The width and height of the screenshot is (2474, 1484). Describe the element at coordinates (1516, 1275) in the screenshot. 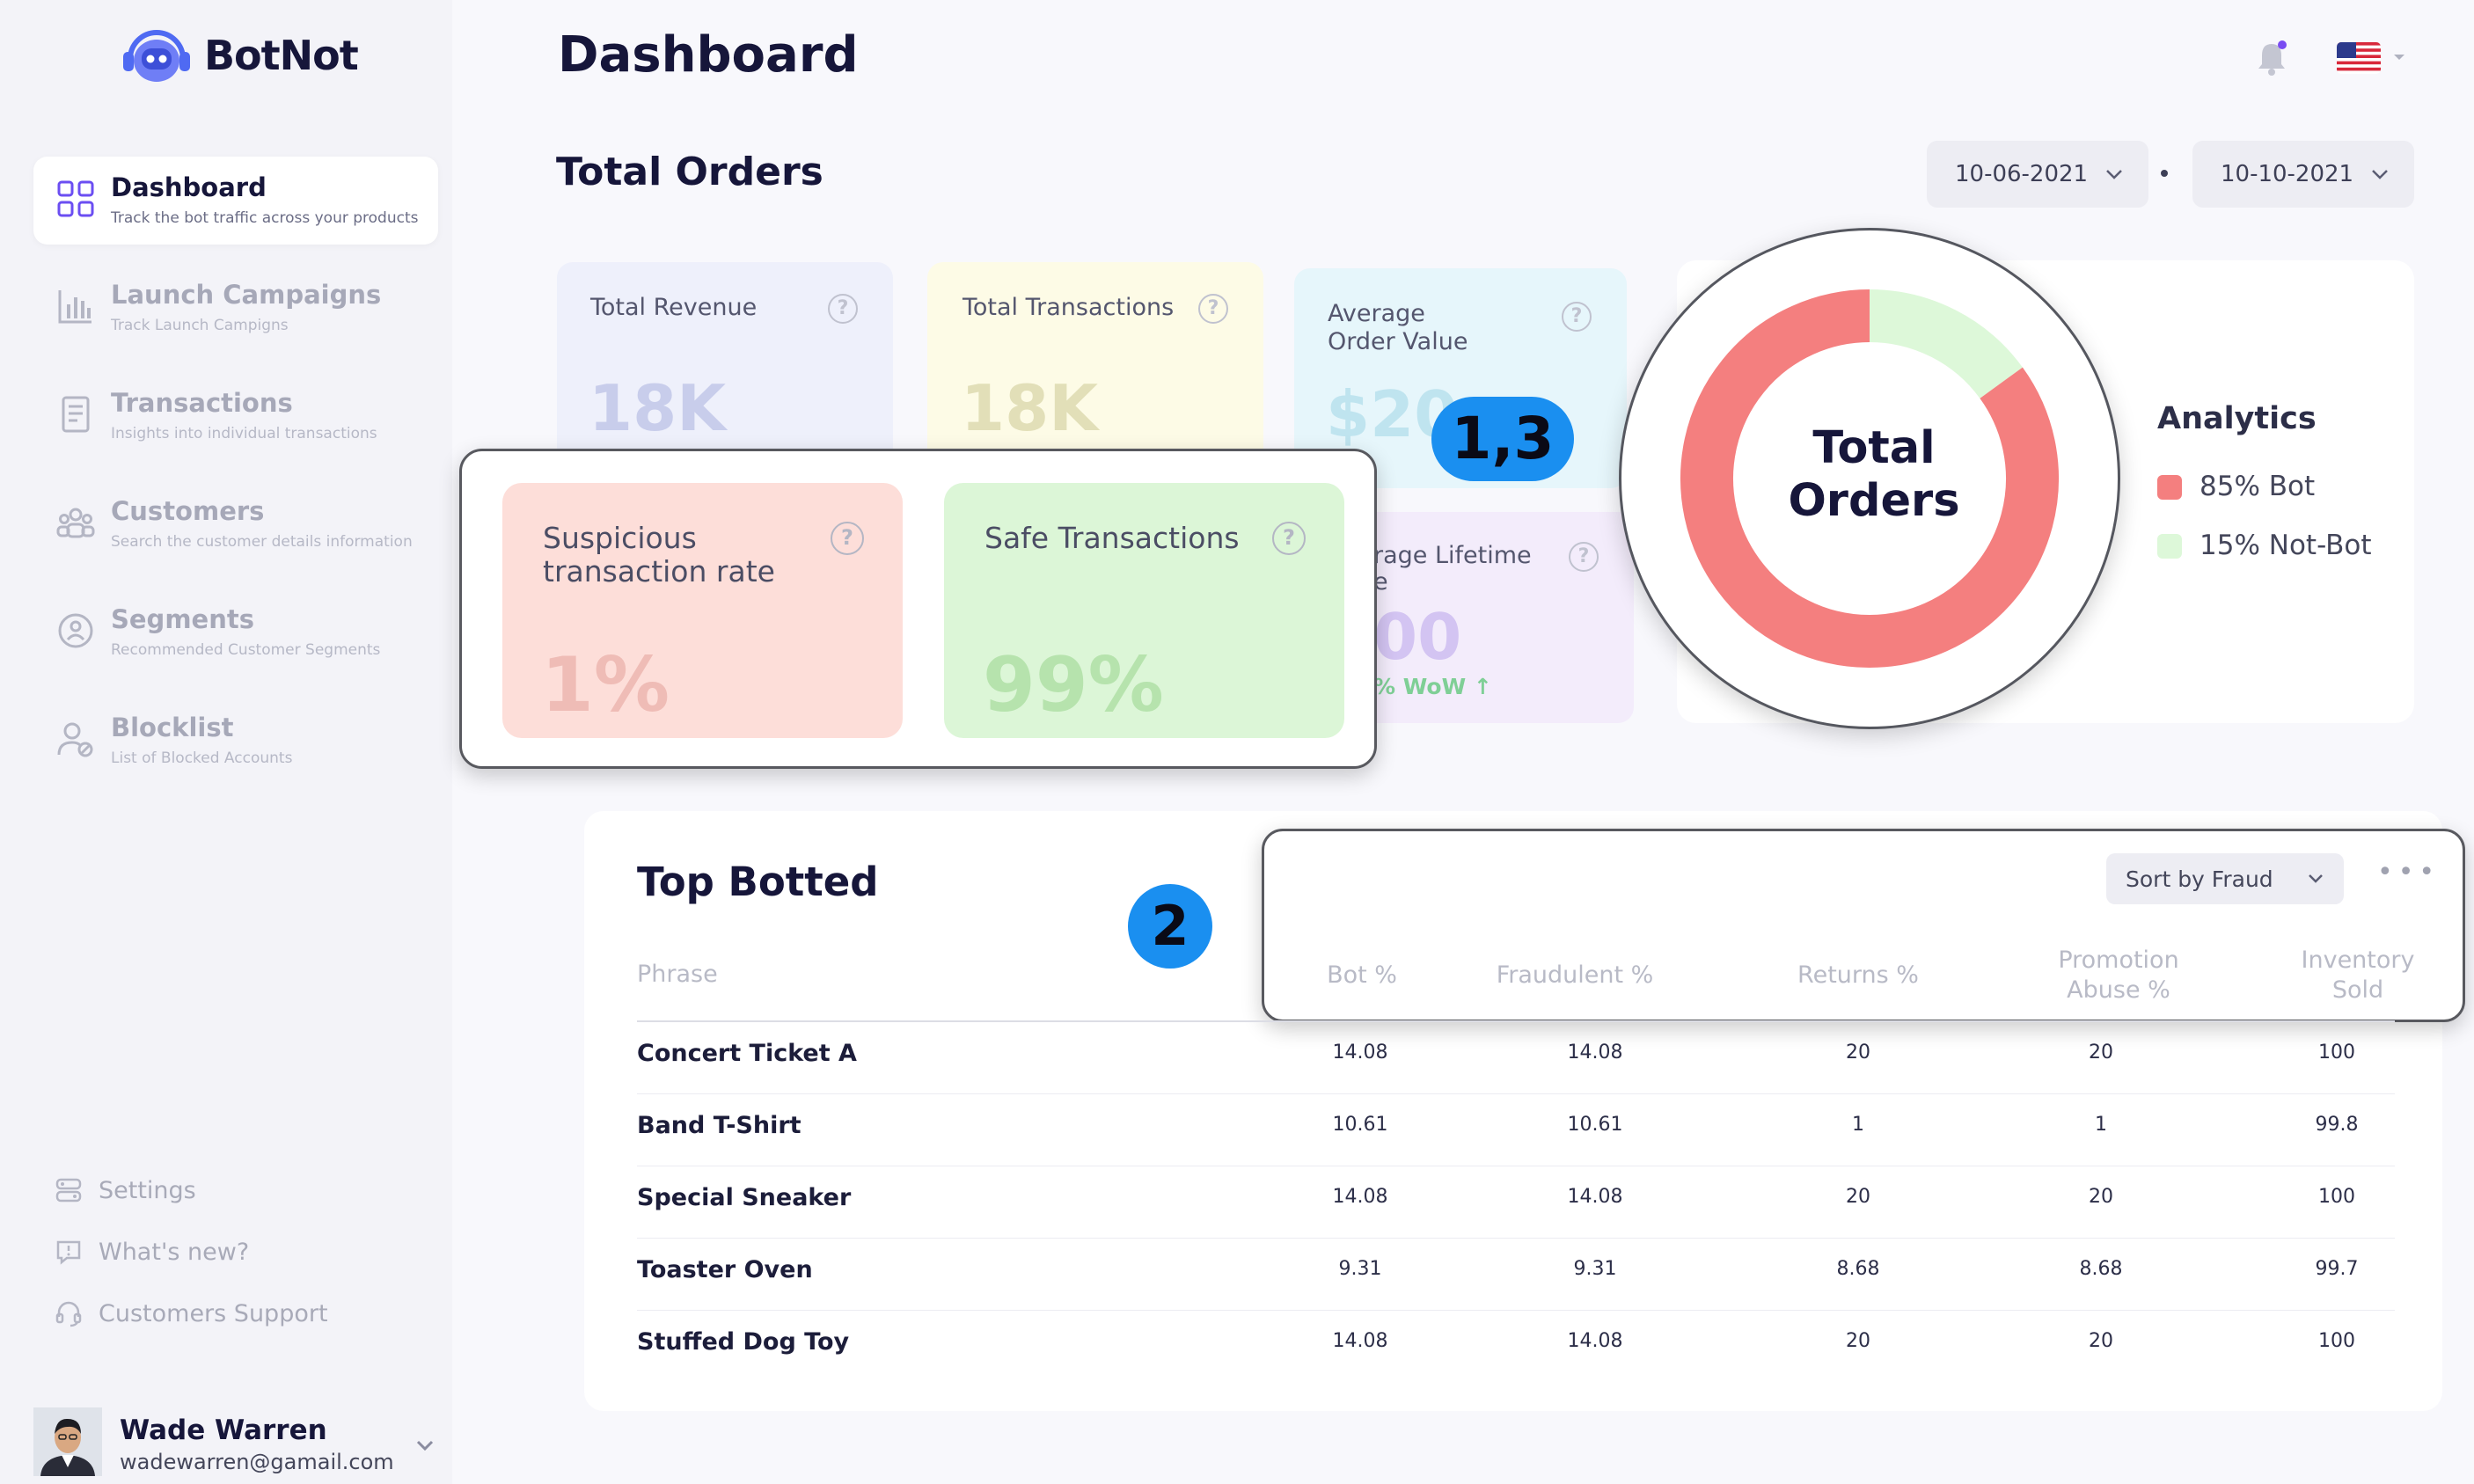

I see `table-row: Toaster Oven 9.31 9.31 8.68 8.68 99.7` at that location.